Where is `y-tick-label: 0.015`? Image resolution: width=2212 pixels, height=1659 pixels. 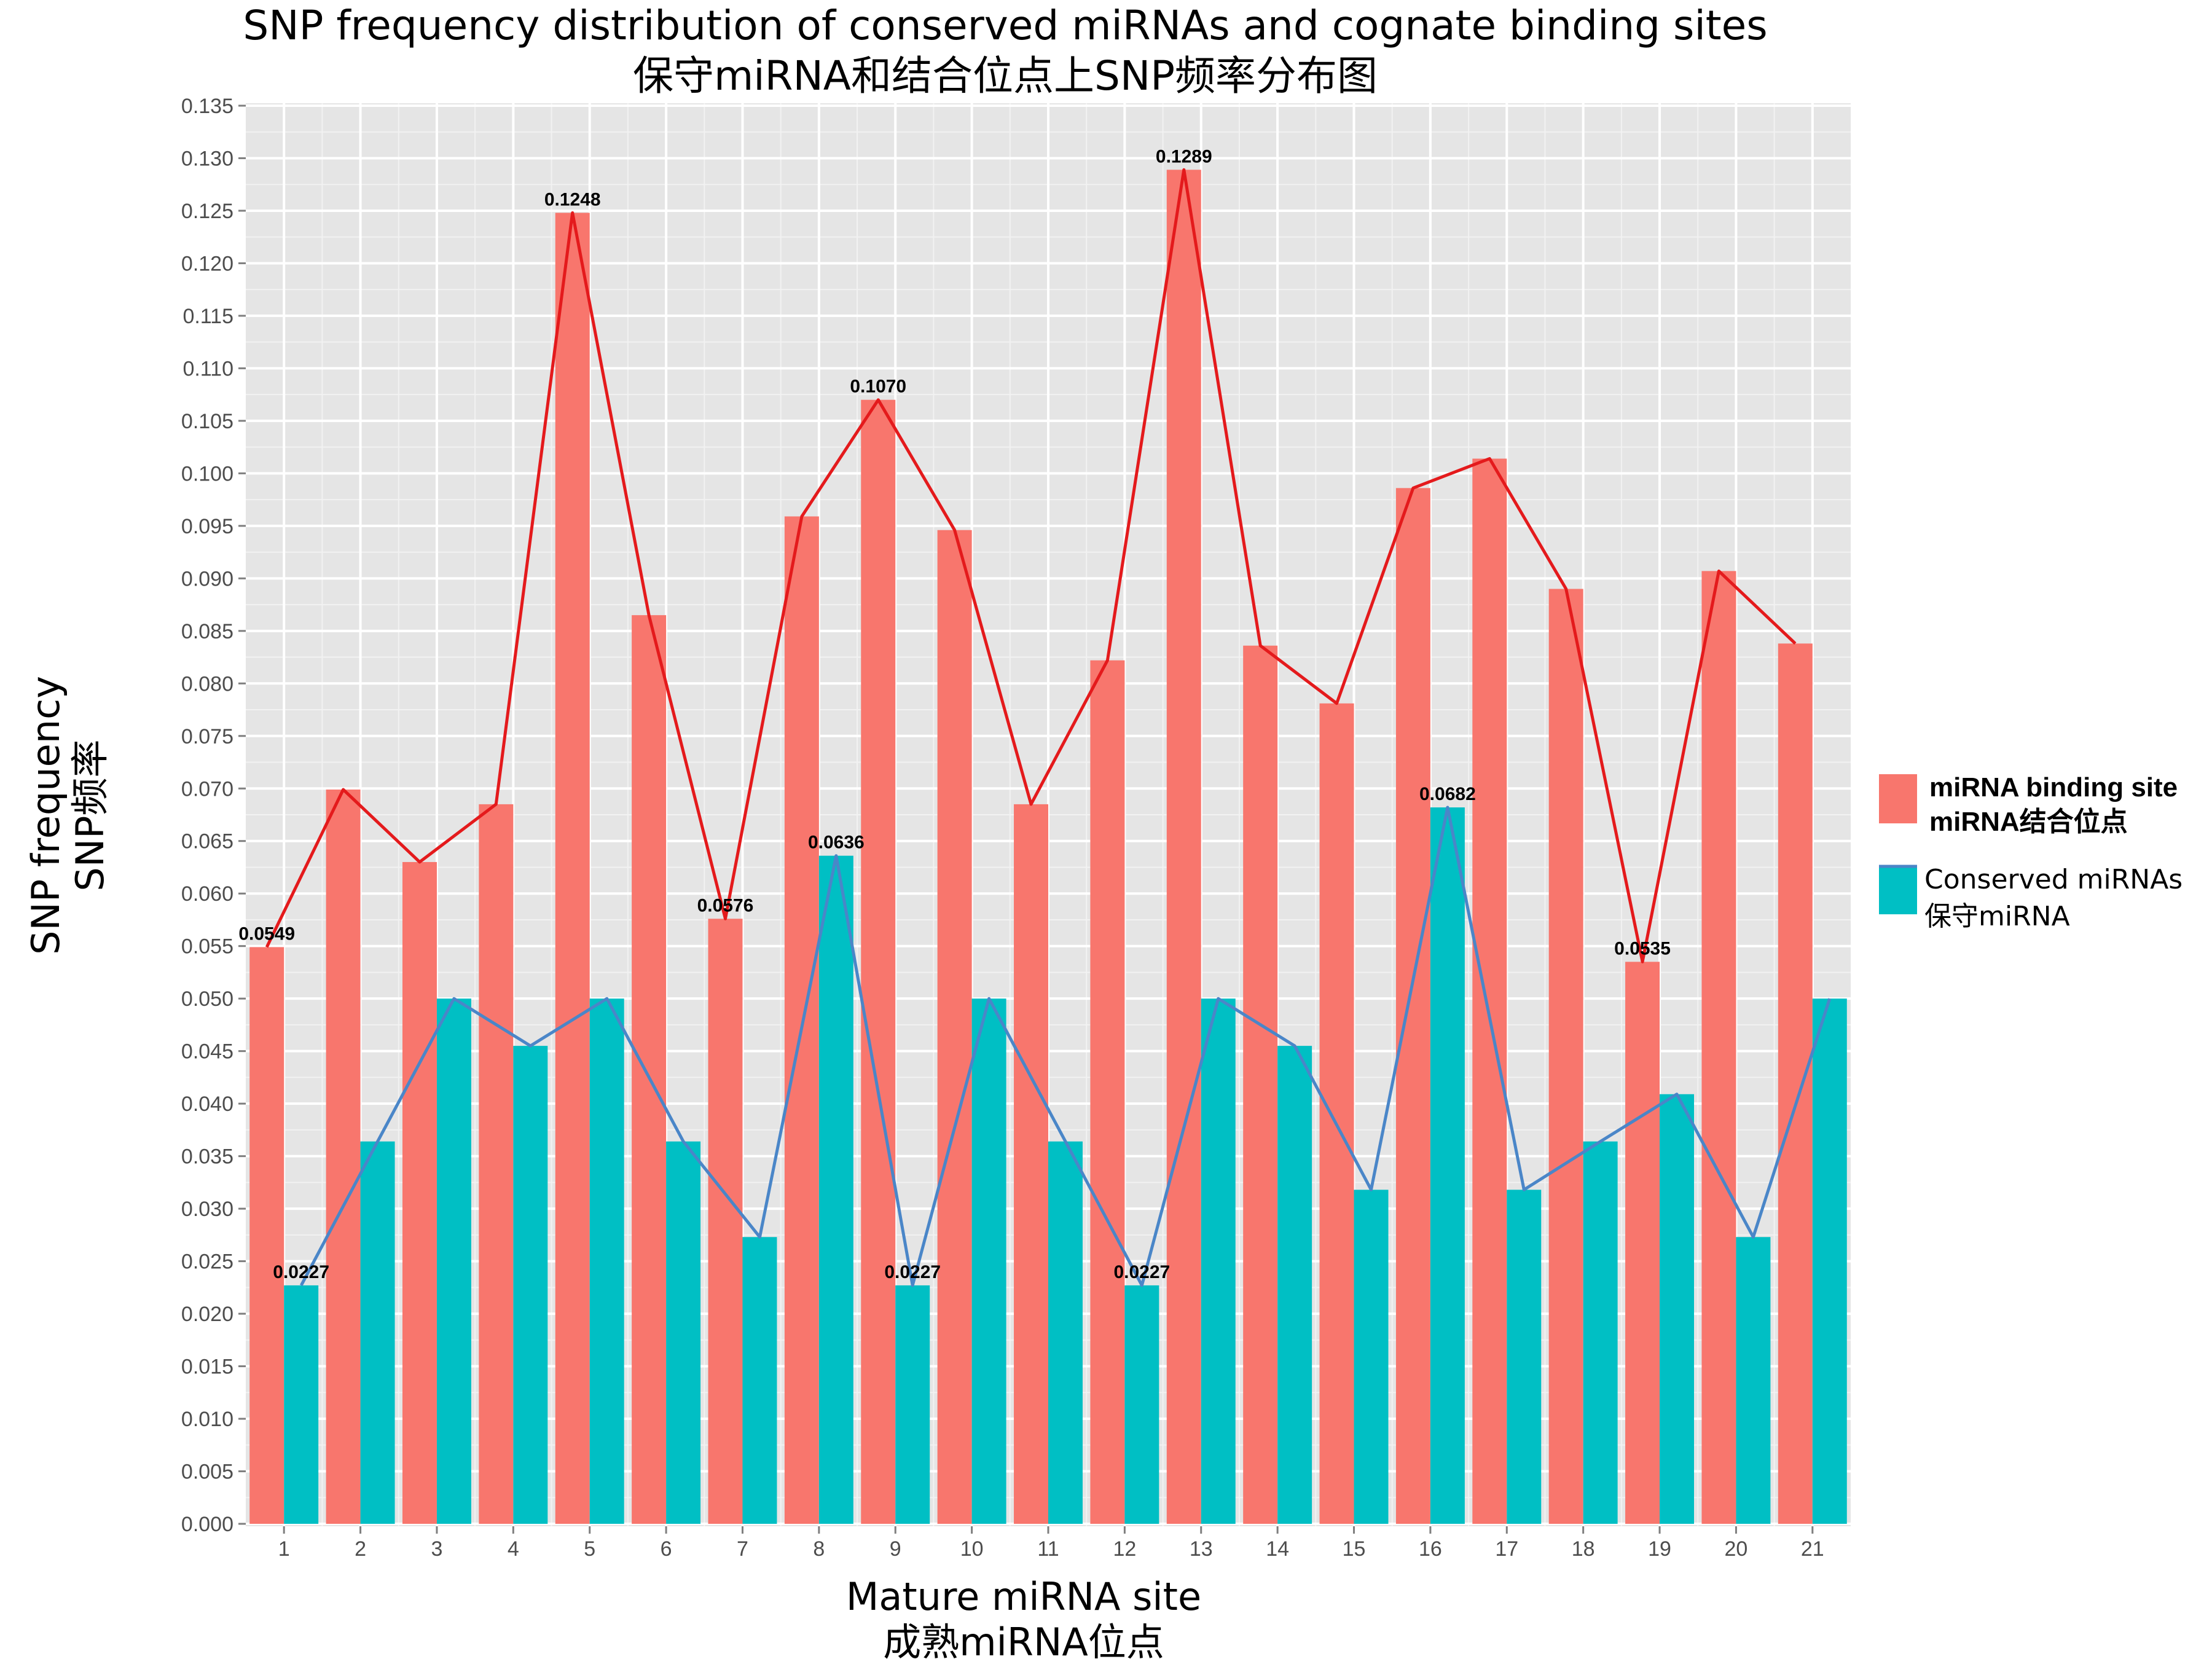
y-tick-label: 0.015 is located at coordinates (207, 1367).